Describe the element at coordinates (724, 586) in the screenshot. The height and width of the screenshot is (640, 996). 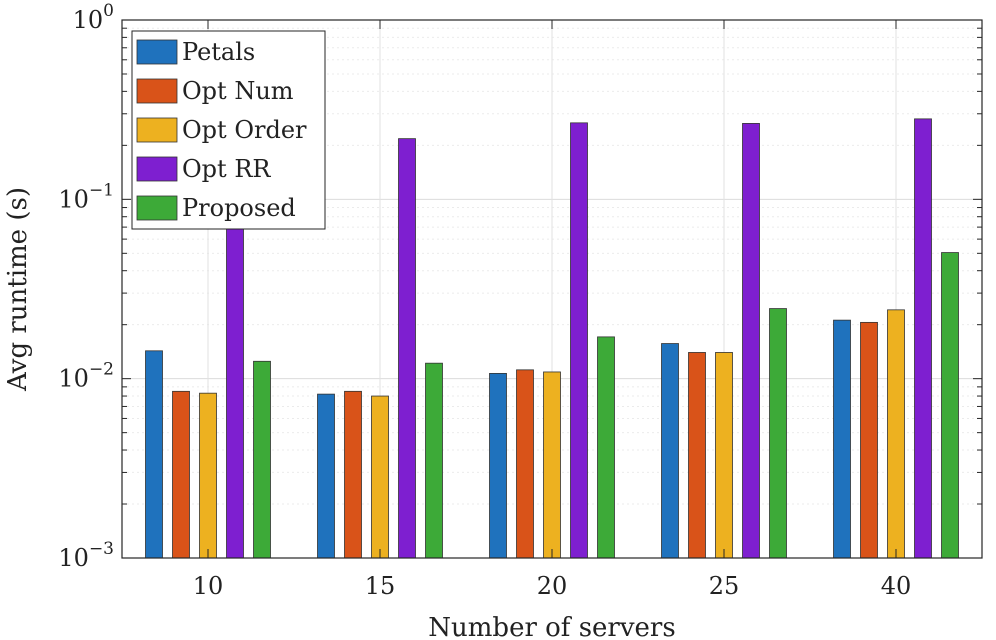
I see `x-tick-label: 25` at that location.